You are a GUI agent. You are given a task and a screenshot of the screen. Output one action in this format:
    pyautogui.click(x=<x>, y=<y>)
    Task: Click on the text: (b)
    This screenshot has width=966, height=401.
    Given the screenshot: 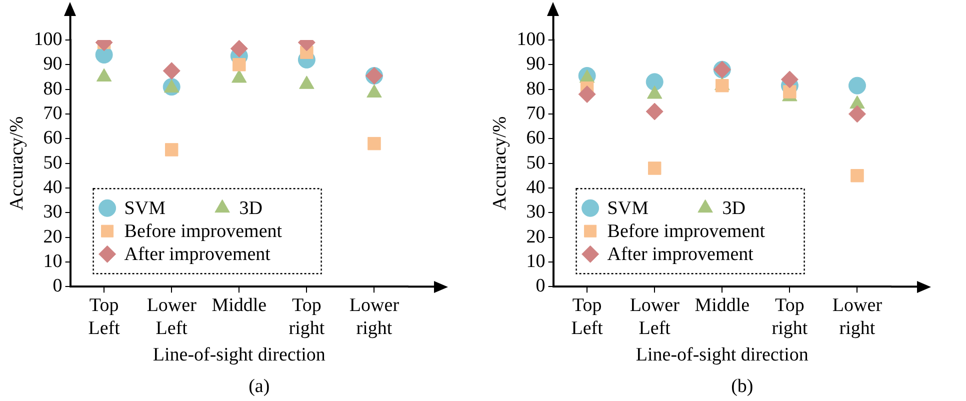 What is the action you would take?
    pyautogui.click(x=742, y=386)
    